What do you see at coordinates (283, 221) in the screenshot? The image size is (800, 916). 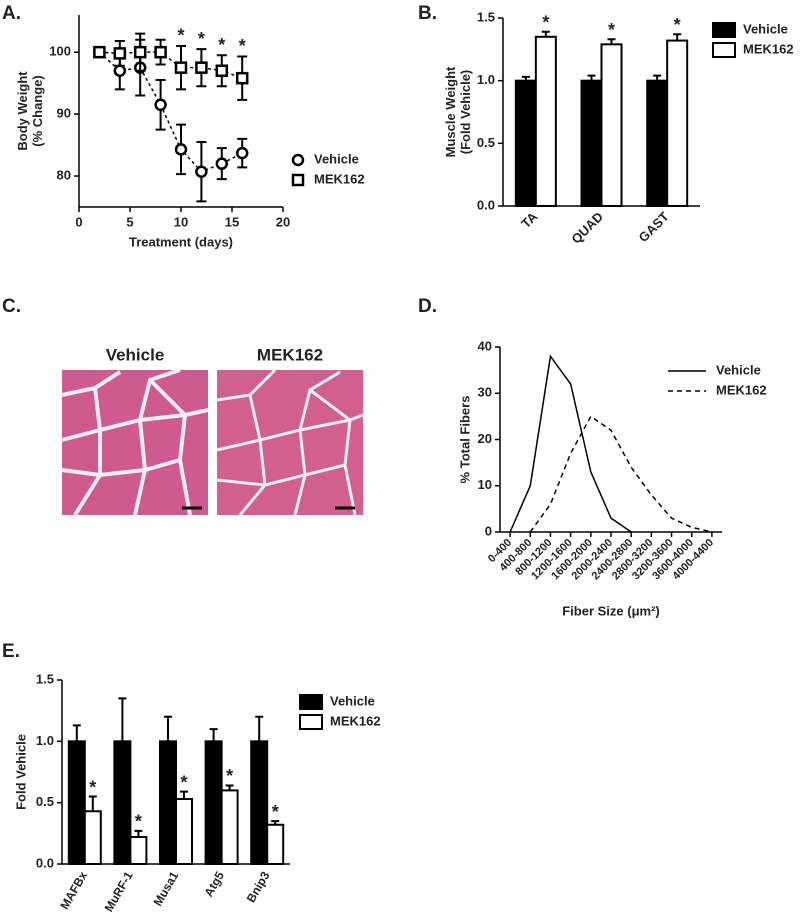 I see `x-tick-label: 20` at bounding box center [283, 221].